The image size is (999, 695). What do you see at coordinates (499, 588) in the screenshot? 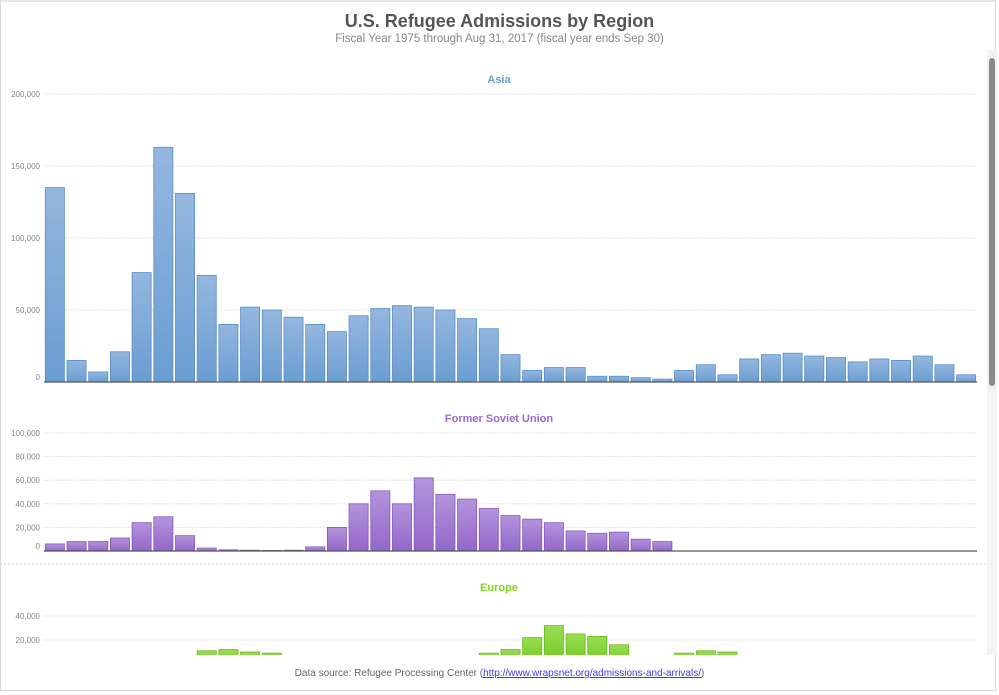
I see `panel-title-europe: Europe` at bounding box center [499, 588].